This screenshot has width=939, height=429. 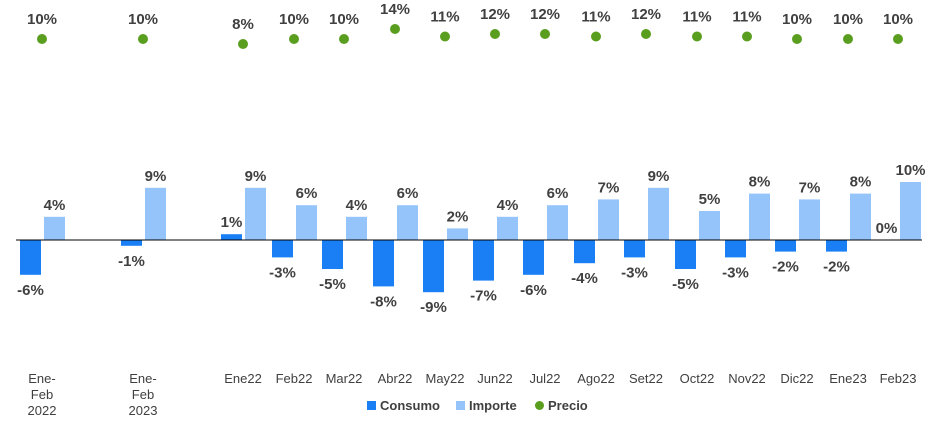 I want to click on consumo-value-label: -4%, so click(x=584, y=278).